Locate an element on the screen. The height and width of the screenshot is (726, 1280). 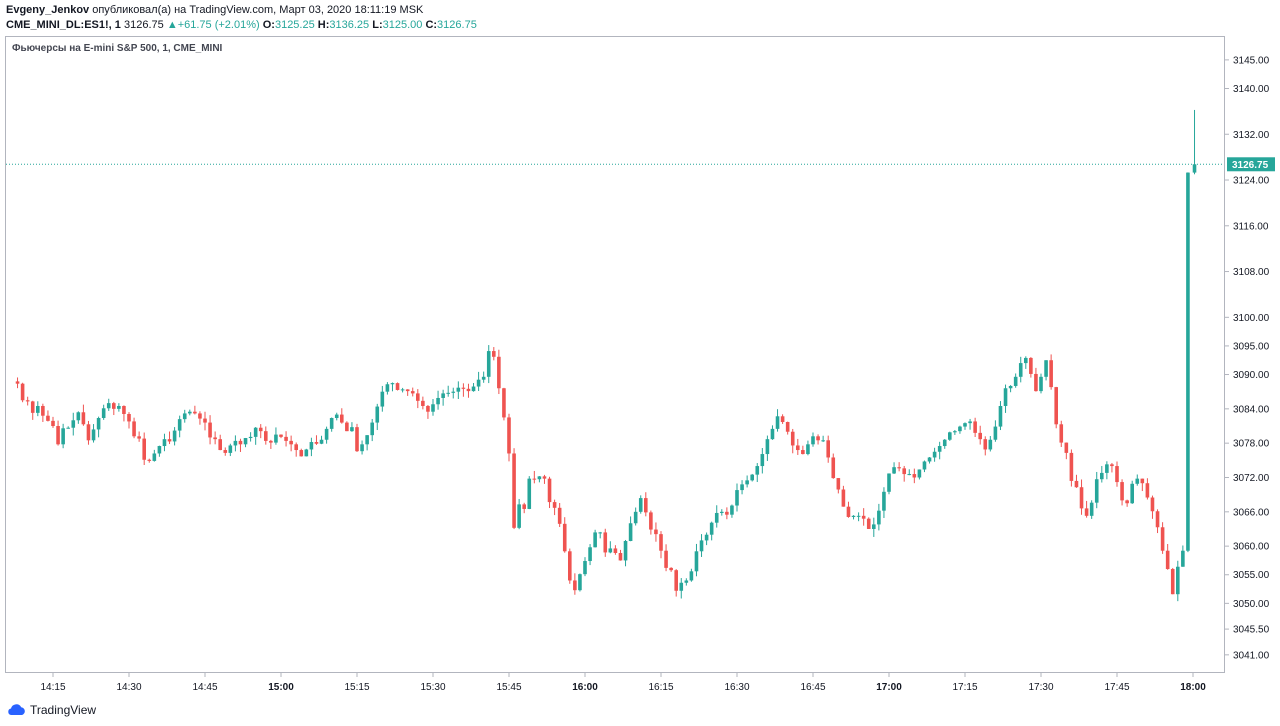
time-tick-label: 17:30 is located at coordinates (1040, 687).